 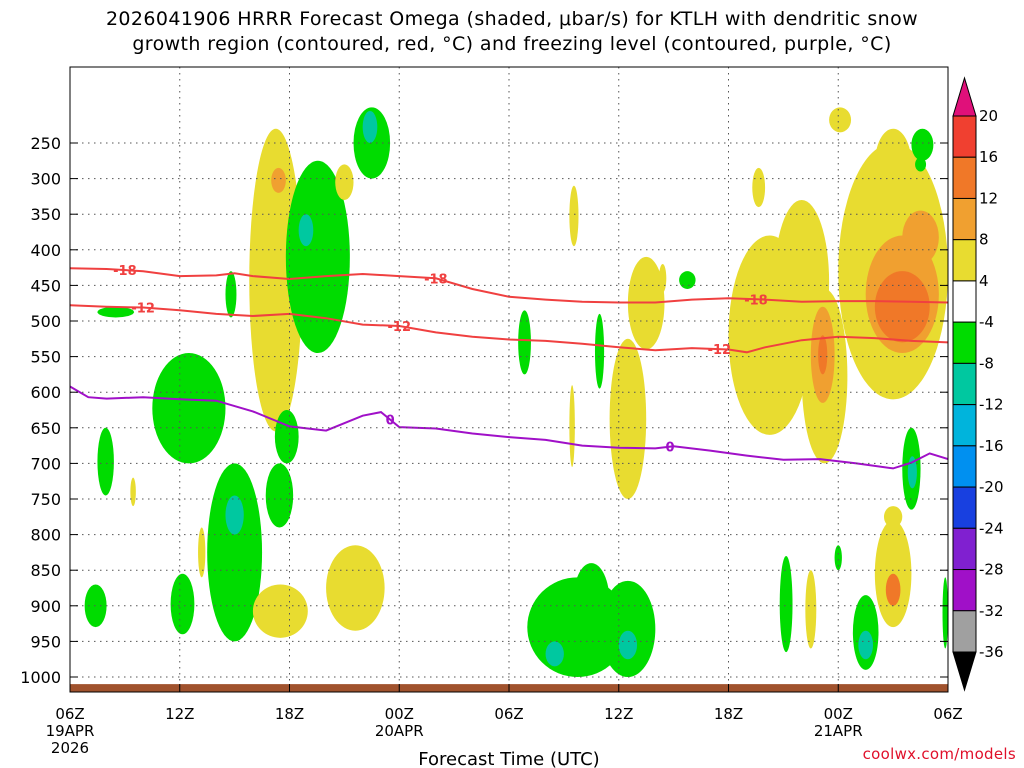 I want to click on y-tick-label: 350, so click(x=45, y=214).